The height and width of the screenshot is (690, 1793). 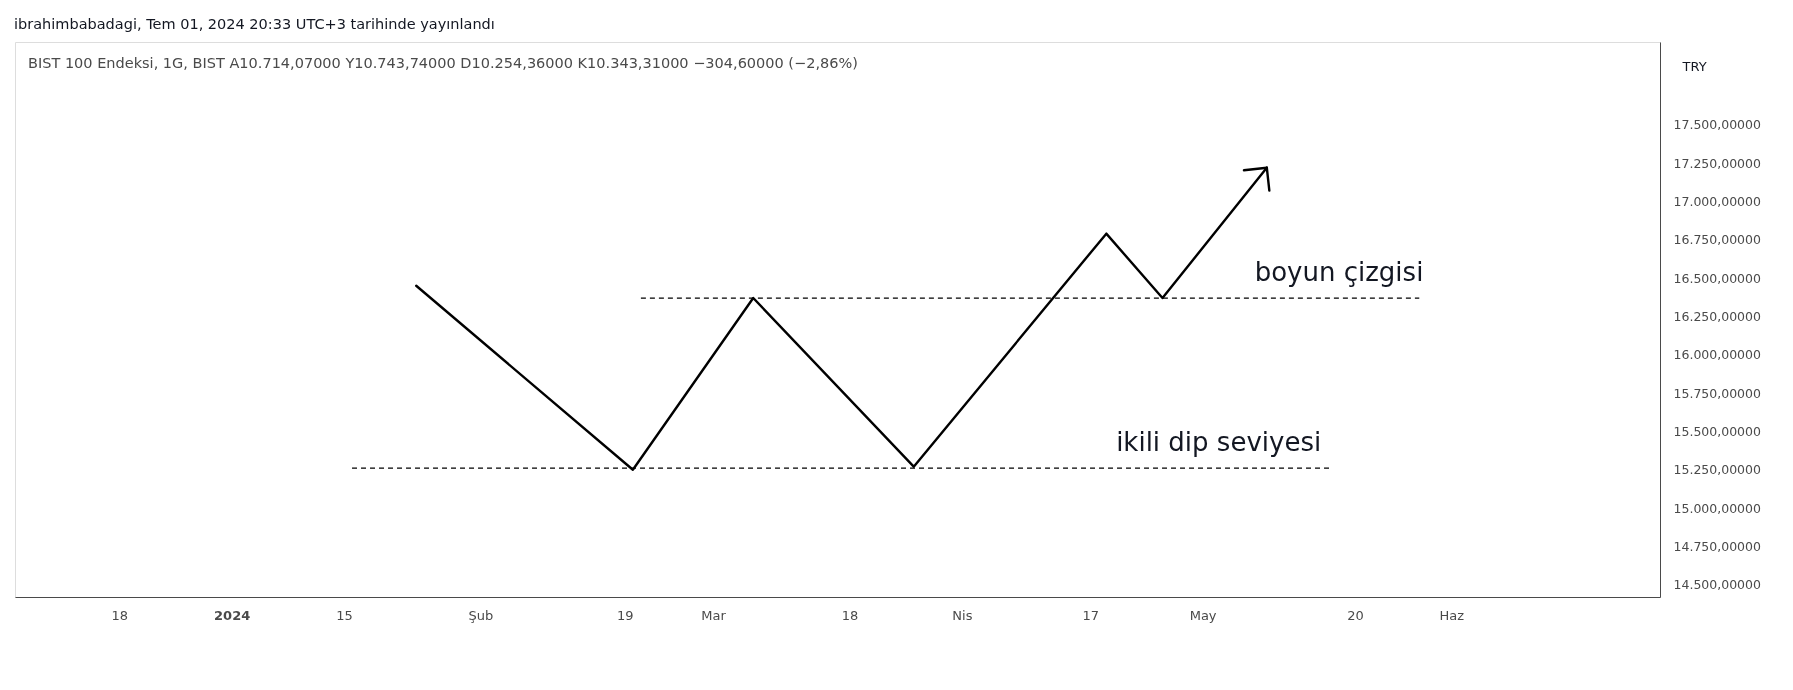 What do you see at coordinates (1355, 615) in the screenshot?
I see `x-tick-label: 20` at bounding box center [1355, 615].